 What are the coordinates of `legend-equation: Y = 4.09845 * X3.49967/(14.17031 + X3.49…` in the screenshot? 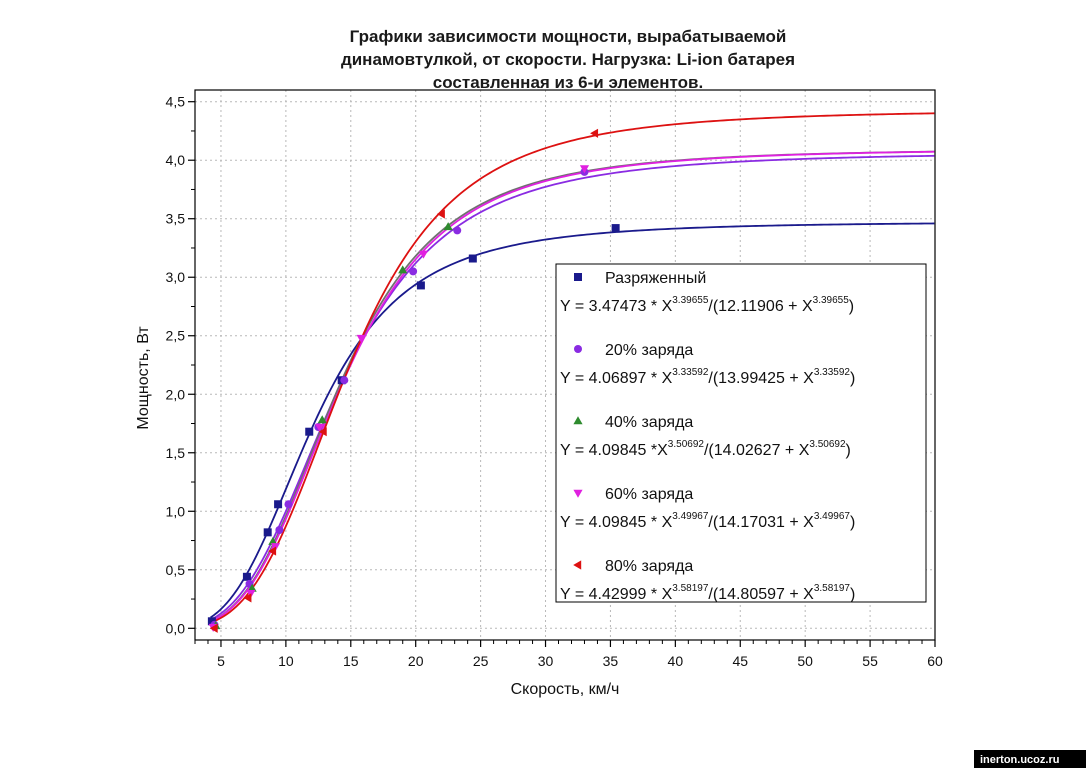 It's located at (707, 521).